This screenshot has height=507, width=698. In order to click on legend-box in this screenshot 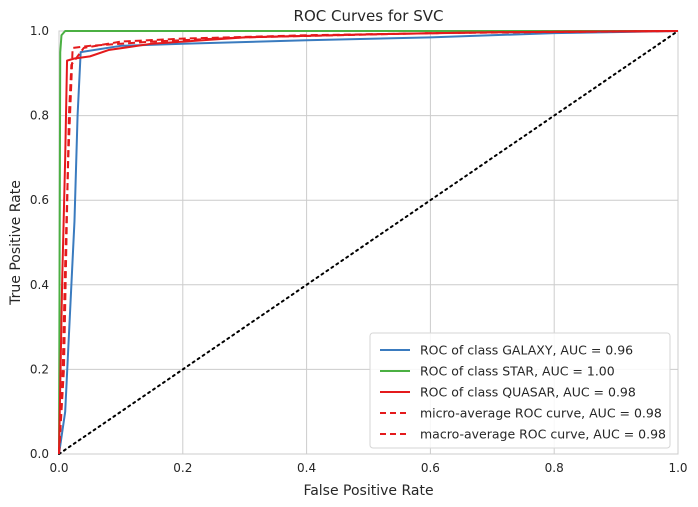, I will do `click(520, 390)`.